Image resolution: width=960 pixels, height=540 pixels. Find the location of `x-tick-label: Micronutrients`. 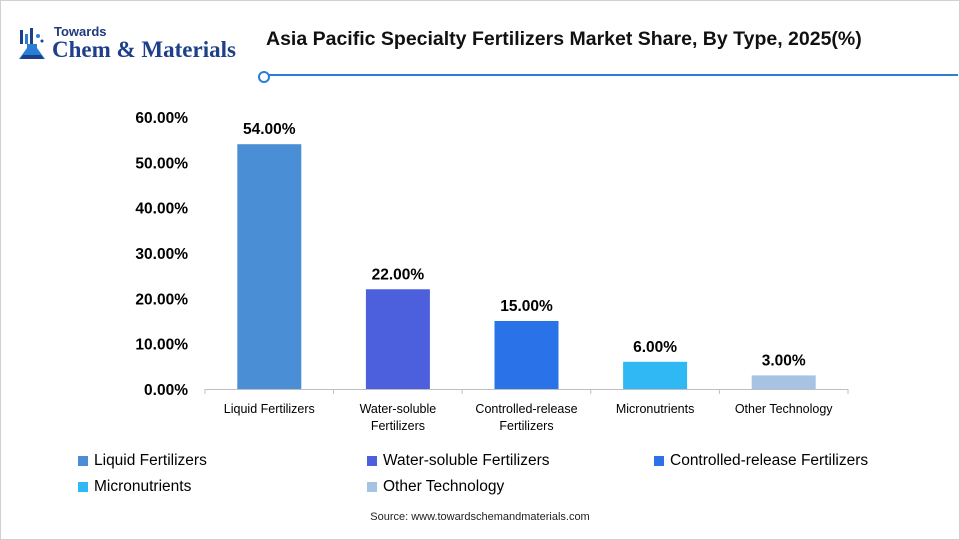

x-tick-label: Micronutrients is located at coordinates (655, 409).